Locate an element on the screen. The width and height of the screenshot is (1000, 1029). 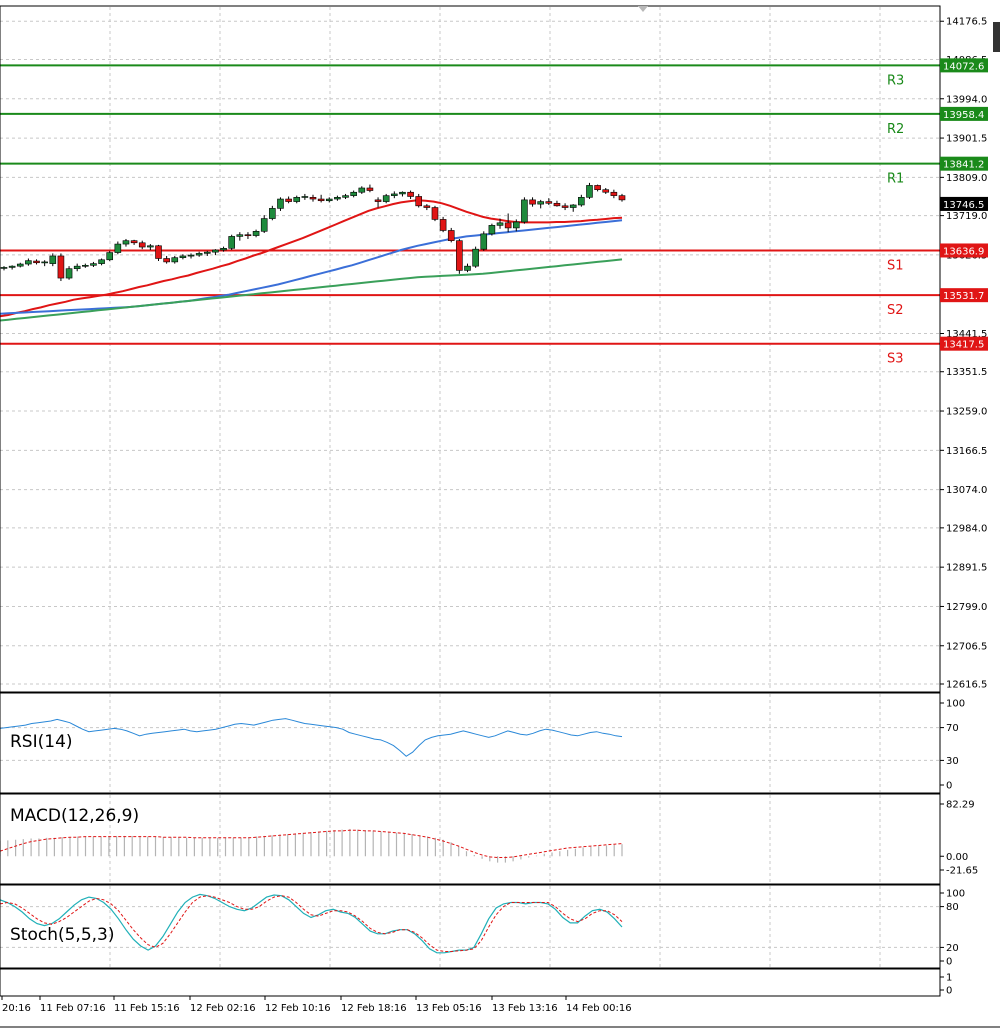
moving-average-ma-mid is located at coordinates (311, 267).